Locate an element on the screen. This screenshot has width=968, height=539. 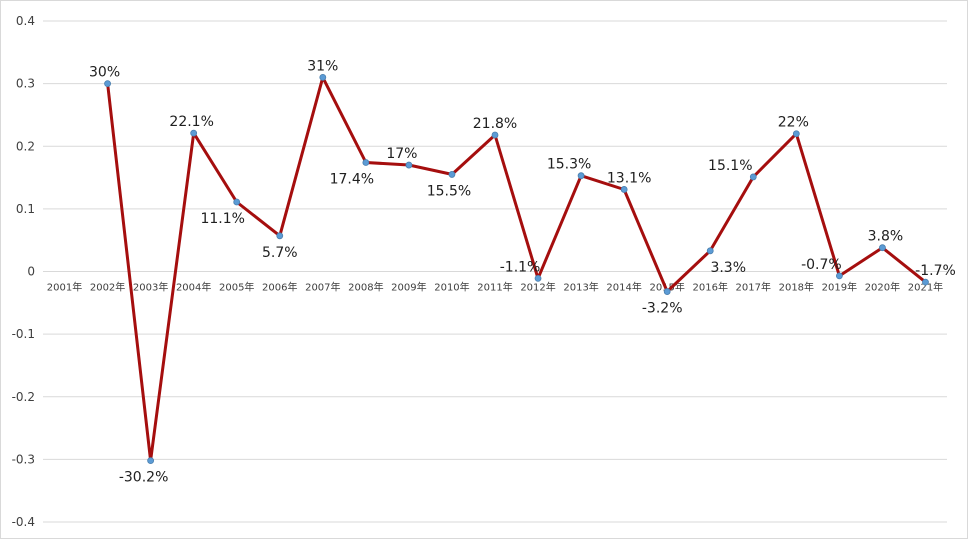
data-label: 22.1% is located at coordinates (191, 122).